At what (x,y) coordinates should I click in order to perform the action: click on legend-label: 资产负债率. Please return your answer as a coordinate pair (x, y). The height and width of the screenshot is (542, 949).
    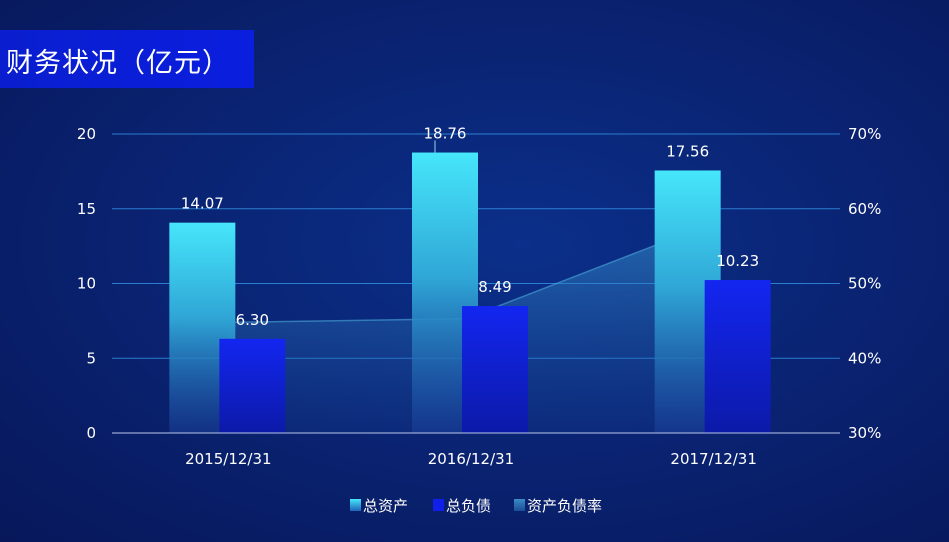
    Looking at the image, I should click on (564, 506).